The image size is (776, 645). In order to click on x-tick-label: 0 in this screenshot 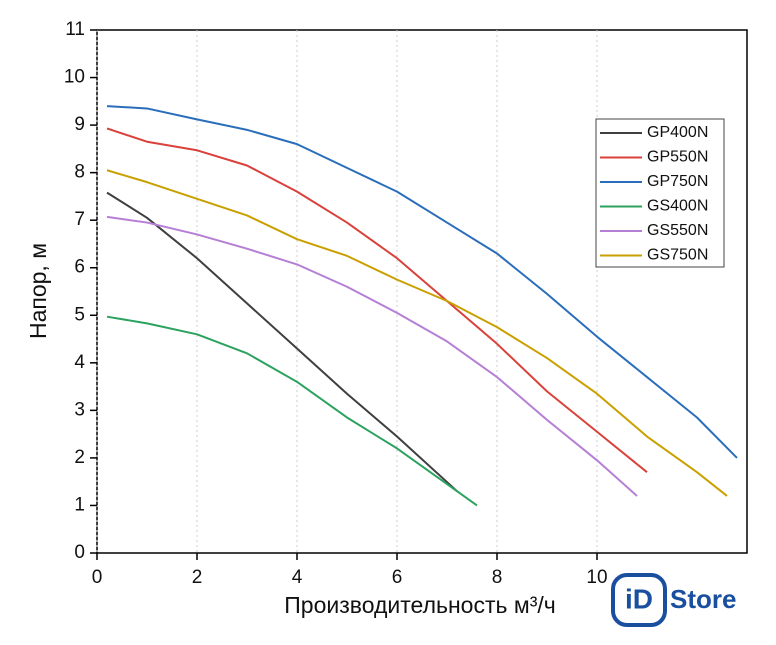, I will do `click(97, 577)`.